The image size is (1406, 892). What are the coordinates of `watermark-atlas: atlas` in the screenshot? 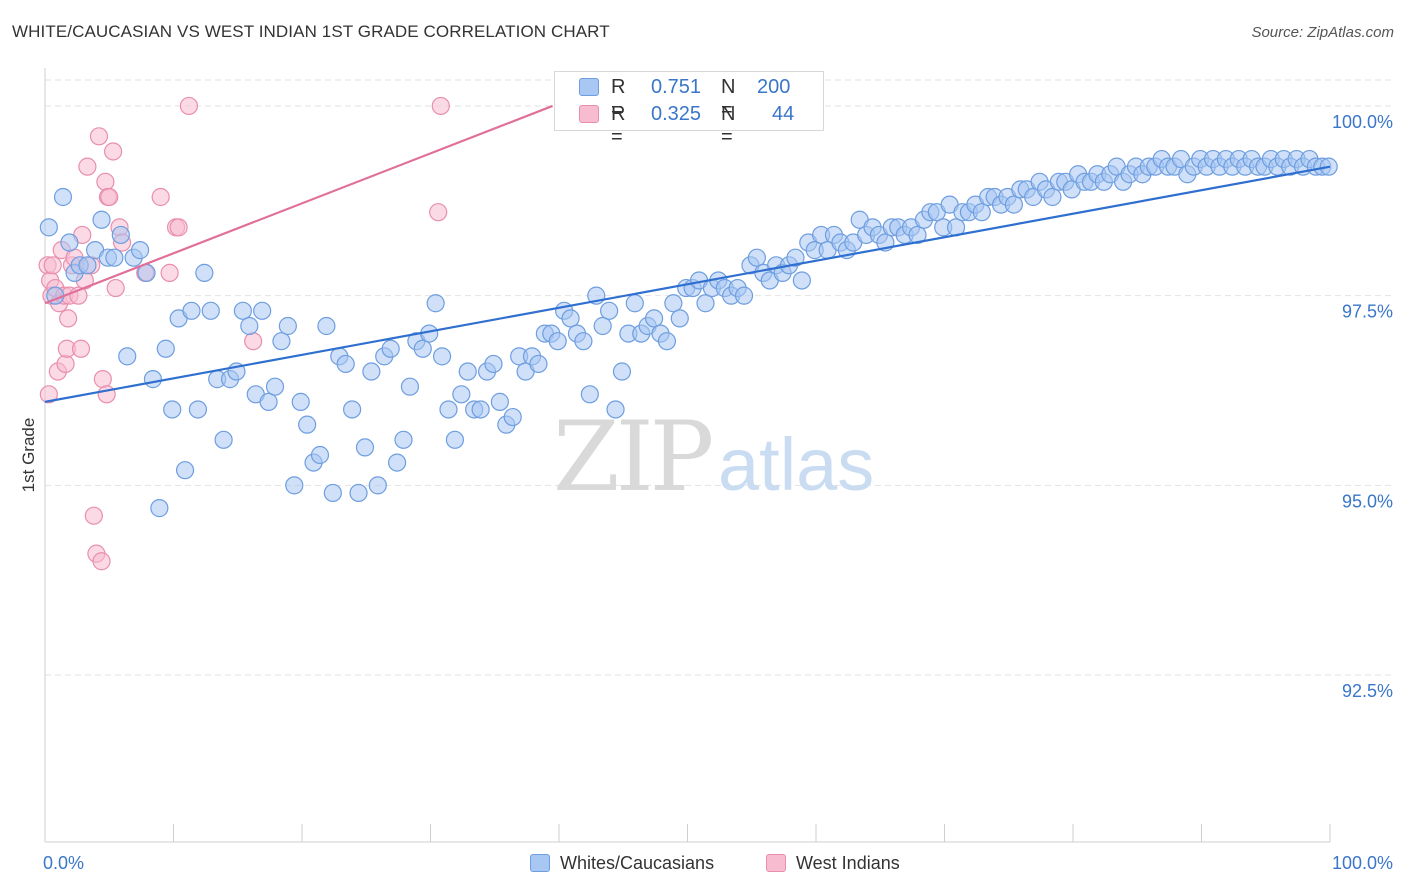 It's located at (796, 464).